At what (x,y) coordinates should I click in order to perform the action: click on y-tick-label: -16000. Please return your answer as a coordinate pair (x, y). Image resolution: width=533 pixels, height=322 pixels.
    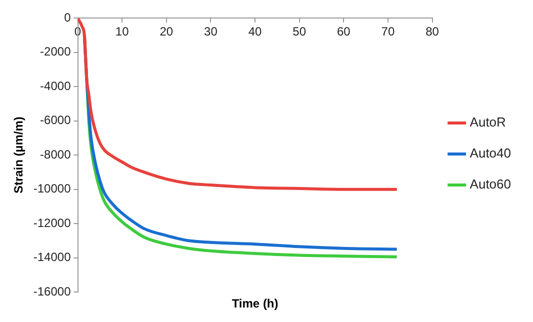
    Looking at the image, I should click on (52, 291).